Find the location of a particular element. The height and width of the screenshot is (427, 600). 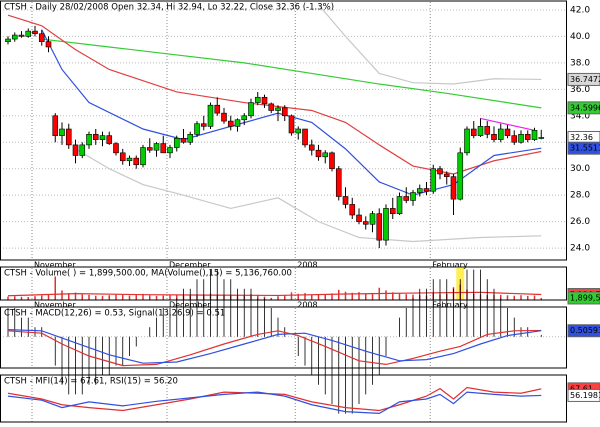

value-tag-label: 31.5511 is located at coordinates (585, 148).